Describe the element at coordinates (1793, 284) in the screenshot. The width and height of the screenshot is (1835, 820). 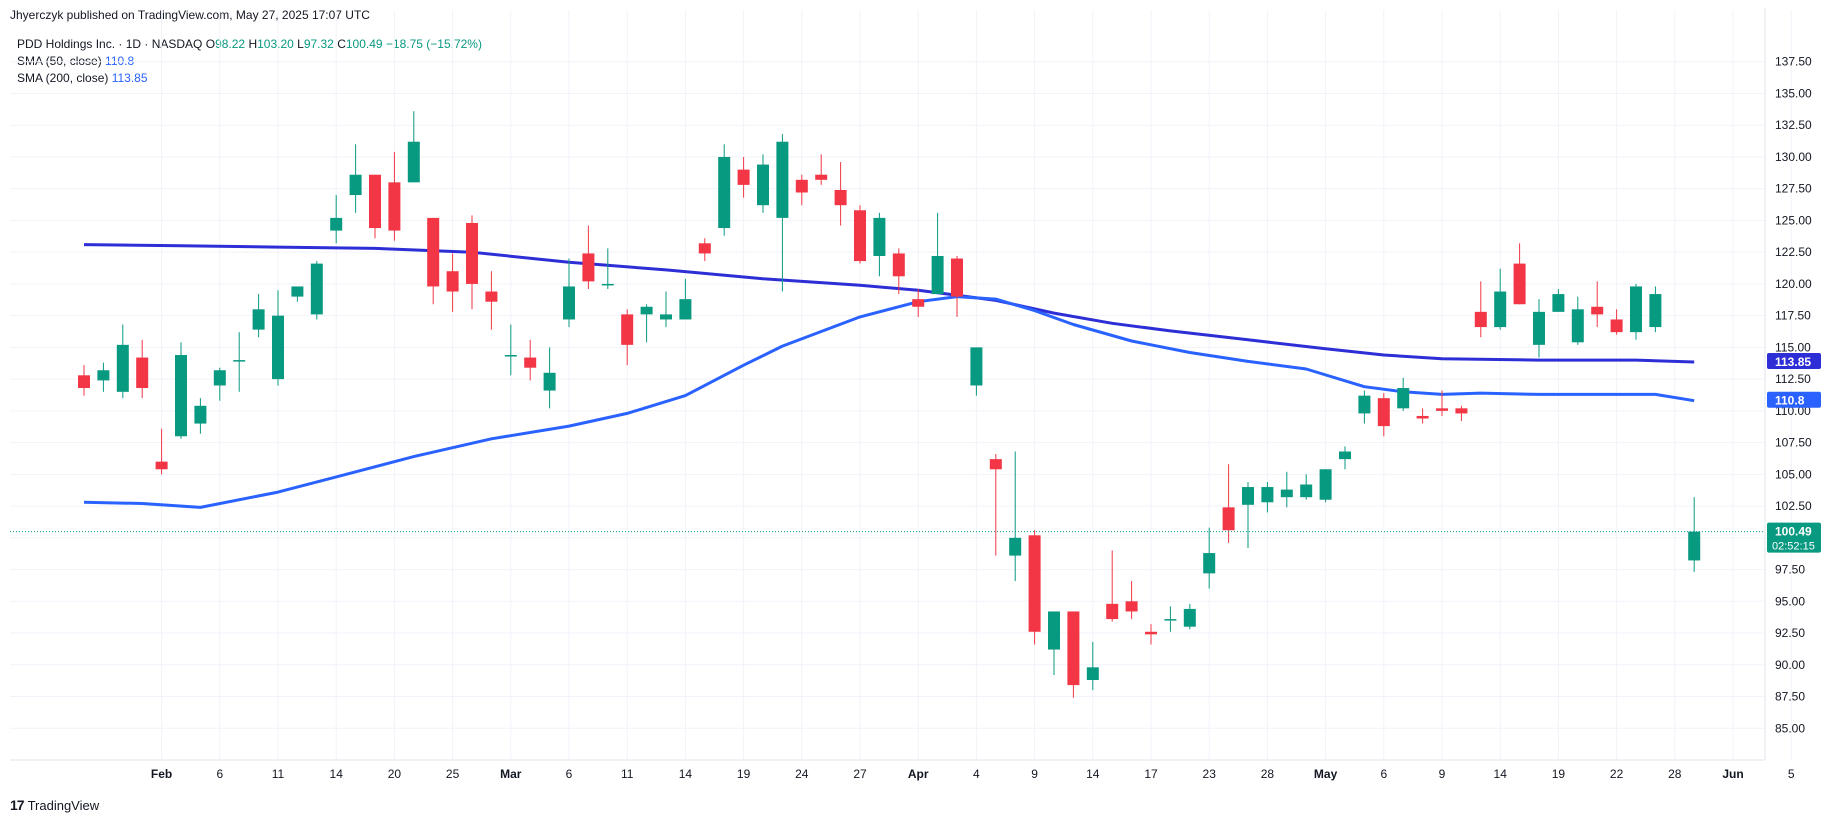
I see `y-tick-label: 120.00` at that location.